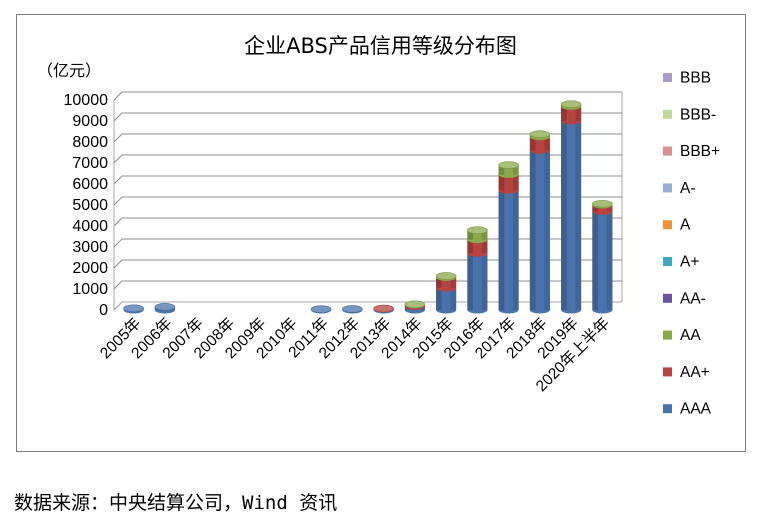  I want to click on legend-item: AA+, so click(686, 372).